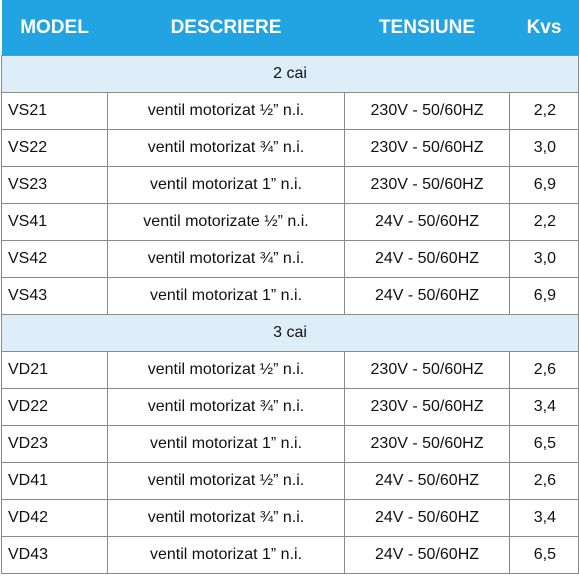 The height and width of the screenshot is (579, 579). I want to click on table-header: MODEL DESCRIERE TENSIUNE Kvs, so click(290, 28).